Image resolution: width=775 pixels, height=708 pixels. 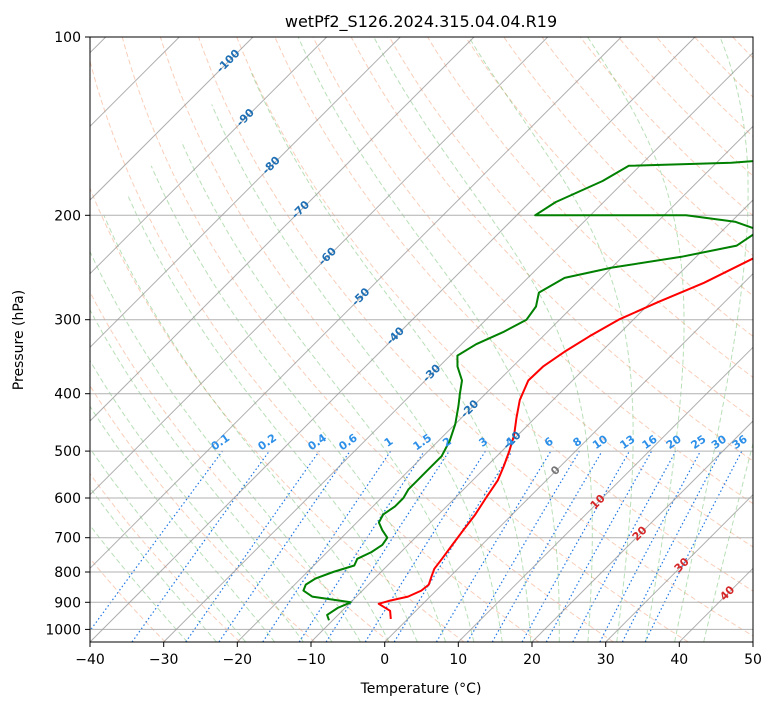 I want to click on x-tick-label: −20, so click(x=238, y=660).